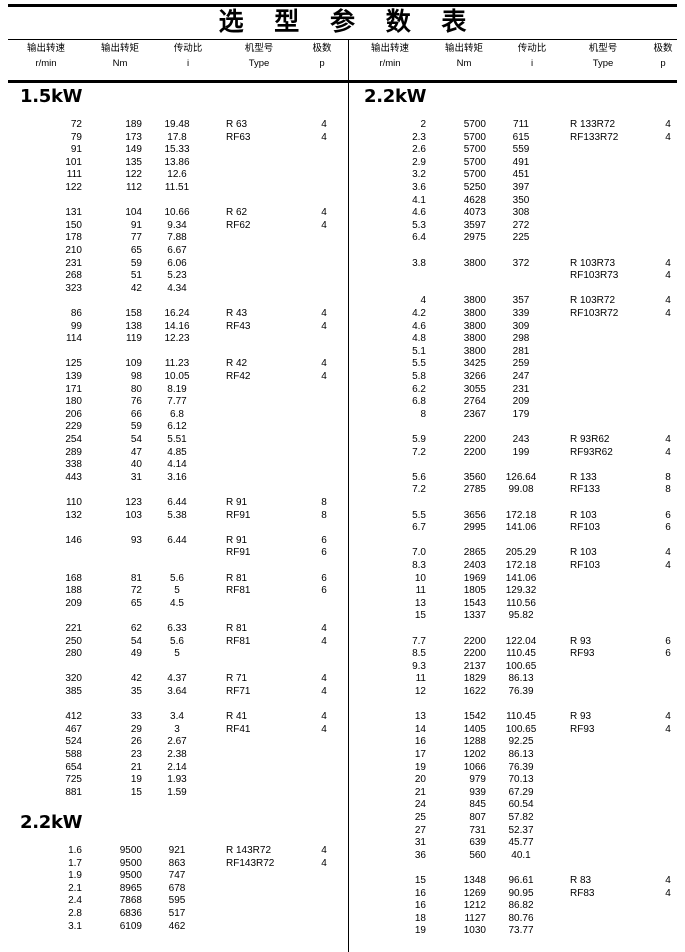  Describe the element at coordinates (477, 817) in the screenshot. I see `cell-output-torque: 807` at that location.